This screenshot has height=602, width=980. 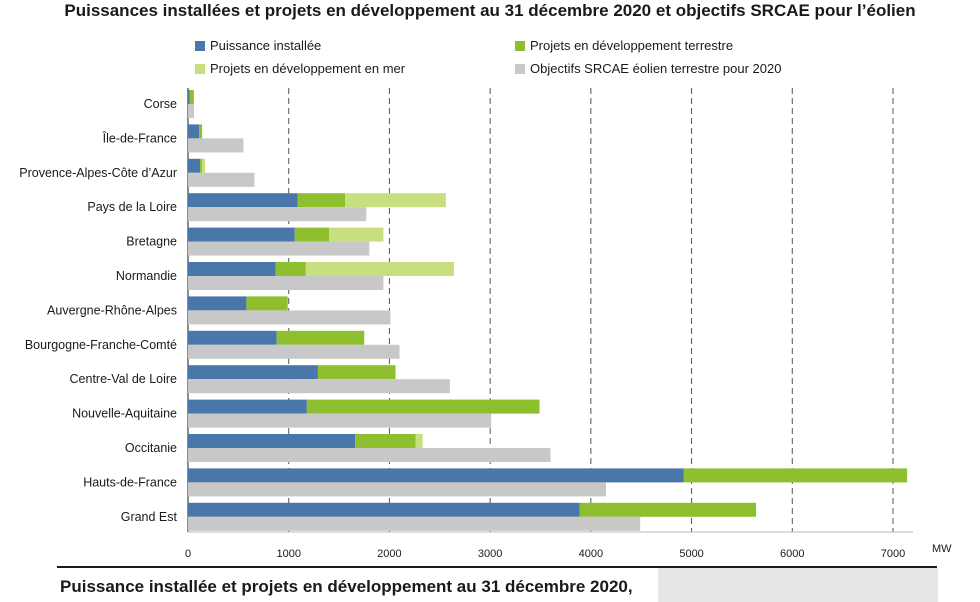 What do you see at coordinates (112, 310) in the screenshot?
I see `category-label: Auvergne-Rhône-Alpes` at bounding box center [112, 310].